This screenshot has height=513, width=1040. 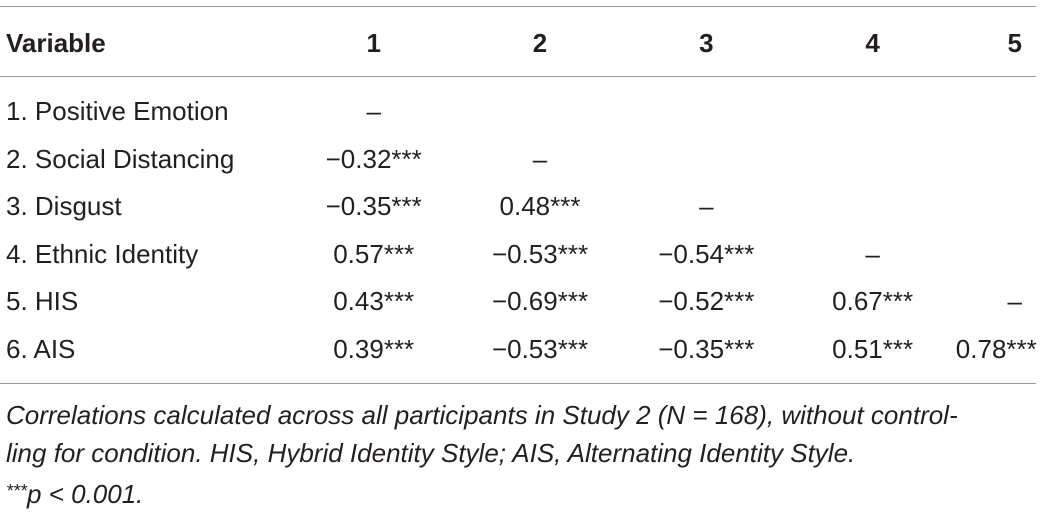 What do you see at coordinates (56, 42) in the screenshot?
I see `column-header-variable: Variable` at bounding box center [56, 42].